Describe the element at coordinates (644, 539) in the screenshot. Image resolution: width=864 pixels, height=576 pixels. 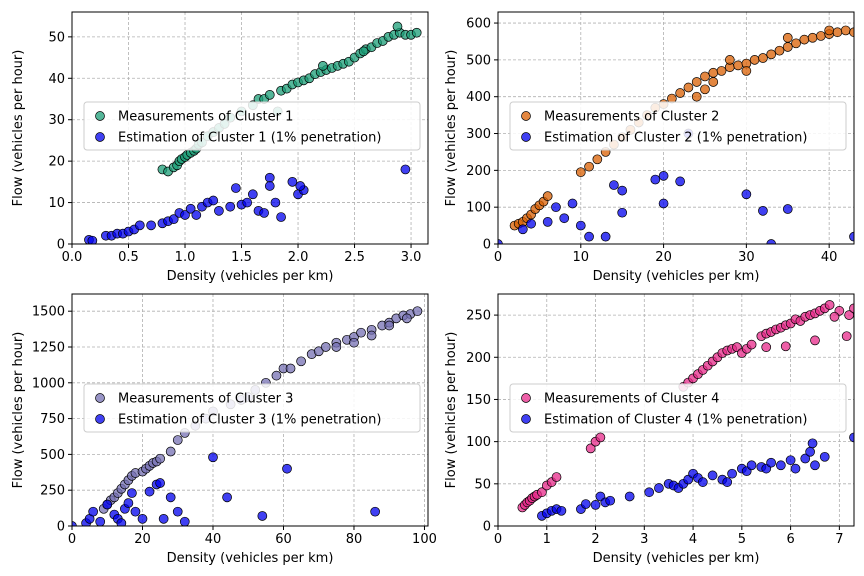
I see `x-tick-label: 3` at that location.